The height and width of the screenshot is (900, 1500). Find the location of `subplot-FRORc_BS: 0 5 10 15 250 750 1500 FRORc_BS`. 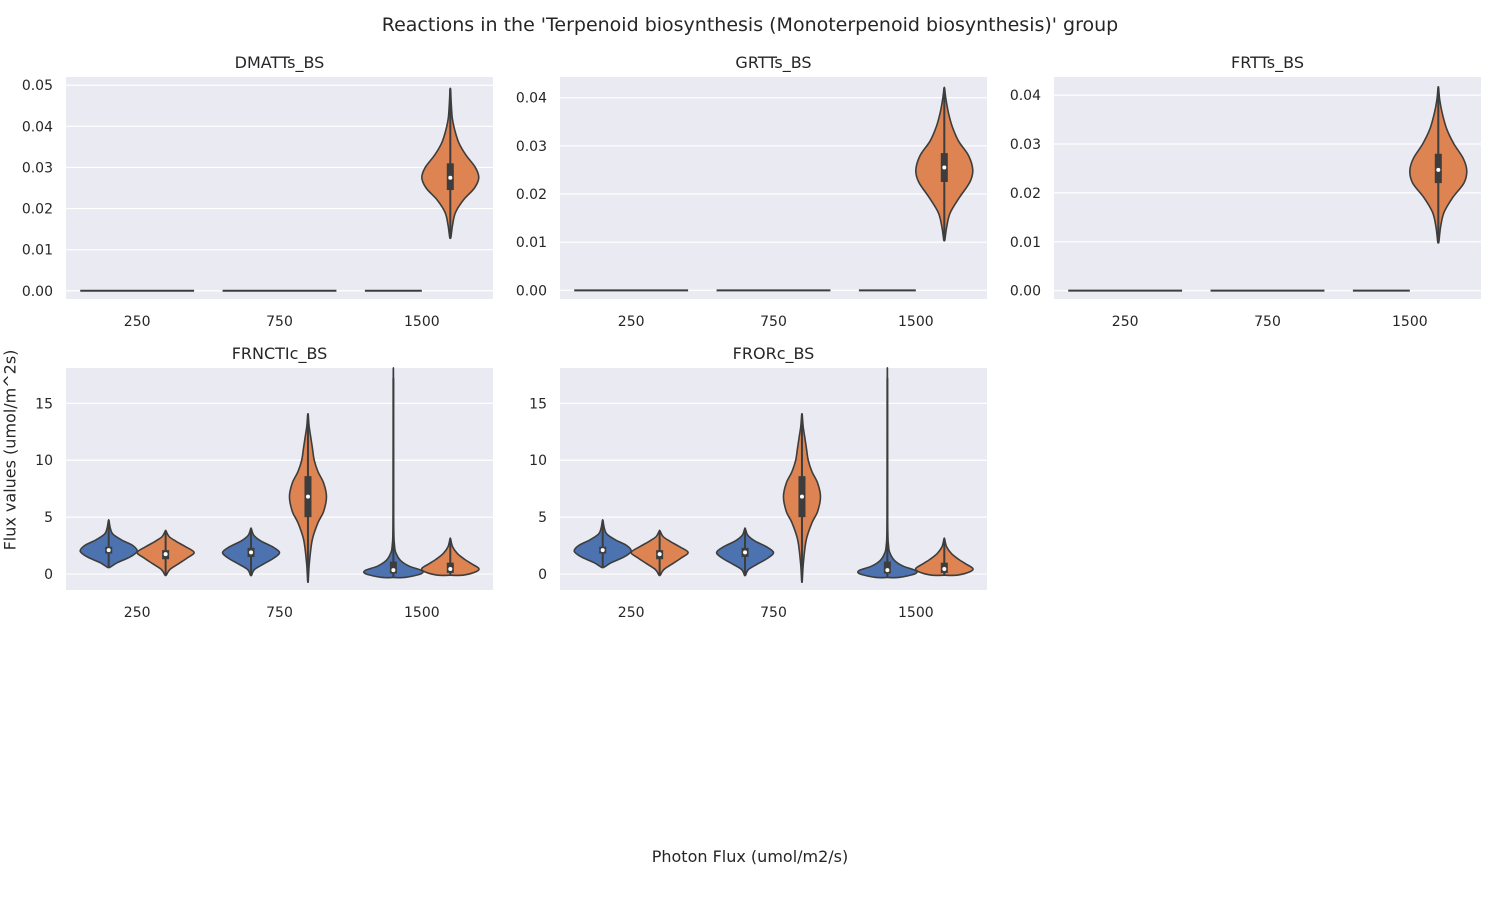

subplot-FRORc_BS: 0 5 10 15 250 750 1500 FRORc_BS is located at coordinates (758, 482).